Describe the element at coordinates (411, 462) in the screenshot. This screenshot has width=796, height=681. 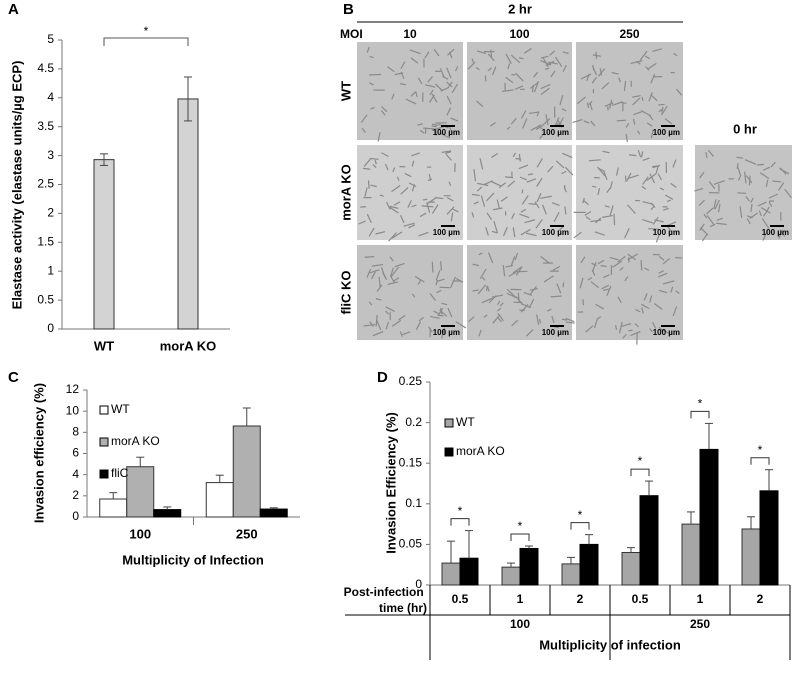
I see `y-tick-label: 0.15` at that location.